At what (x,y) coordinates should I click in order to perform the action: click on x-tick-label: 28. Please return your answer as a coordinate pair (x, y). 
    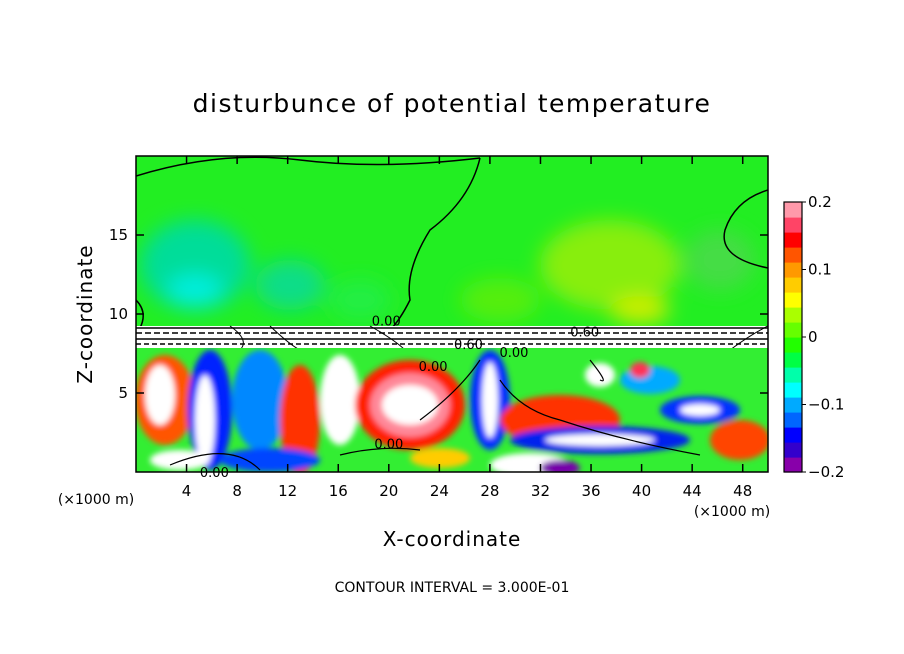
    Looking at the image, I should click on (489, 491).